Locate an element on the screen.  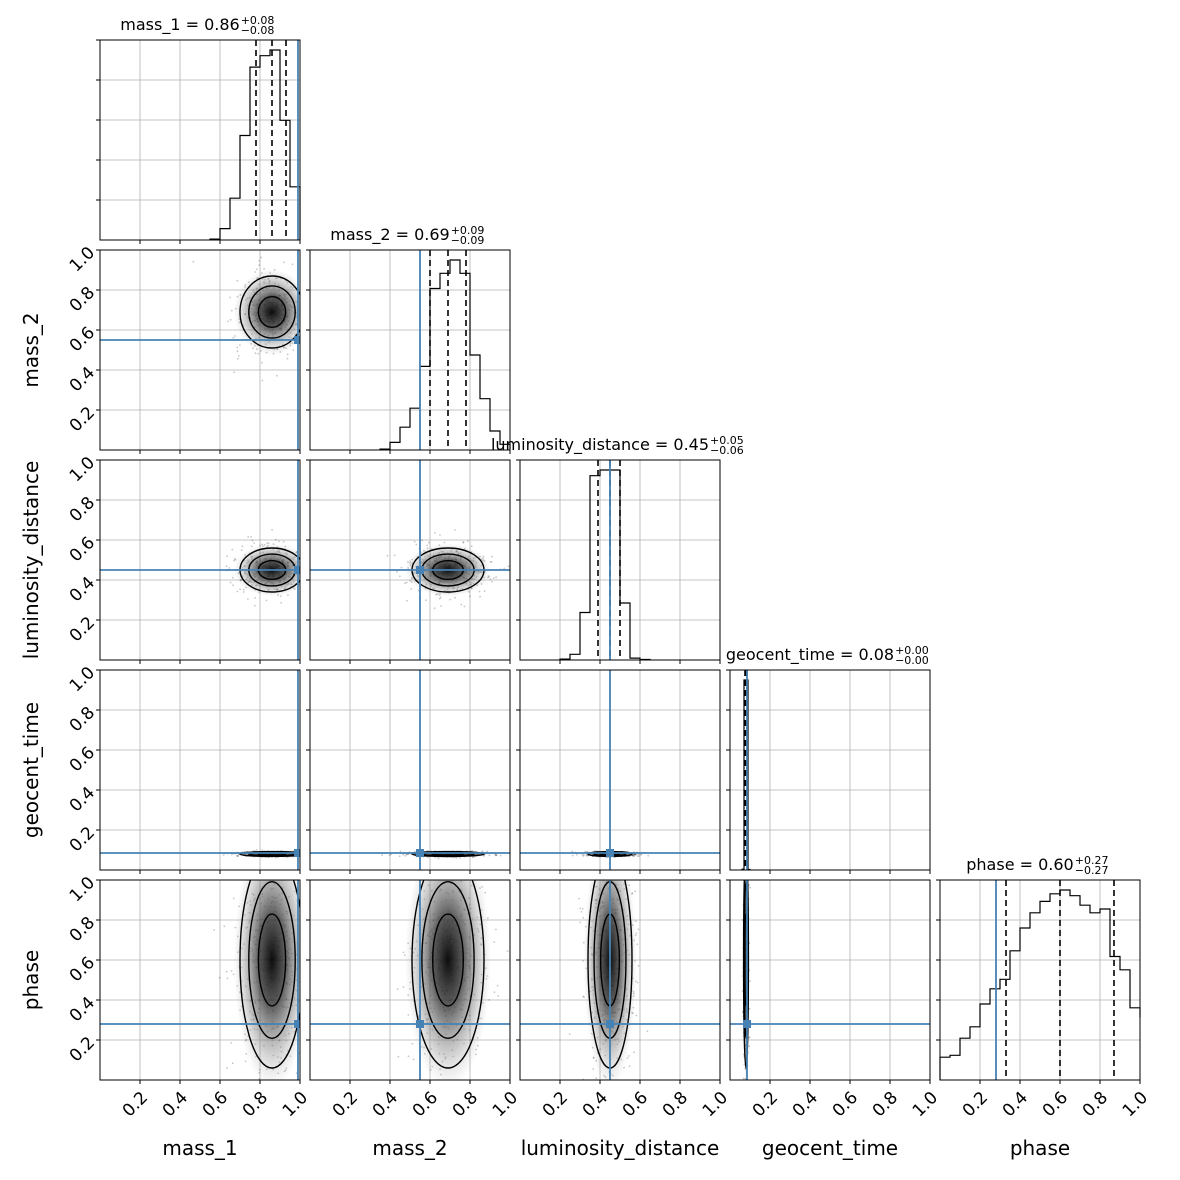
joint-geocent-time-vs-mass-1-ytick-label: 0.4 is located at coordinates (82, 799).